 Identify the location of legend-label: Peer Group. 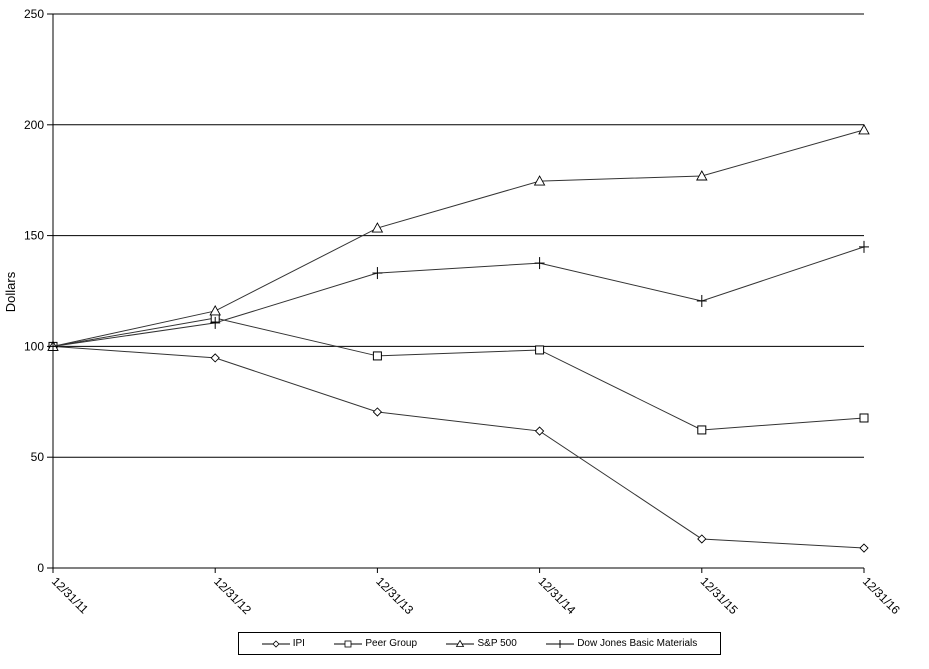
(391, 643).